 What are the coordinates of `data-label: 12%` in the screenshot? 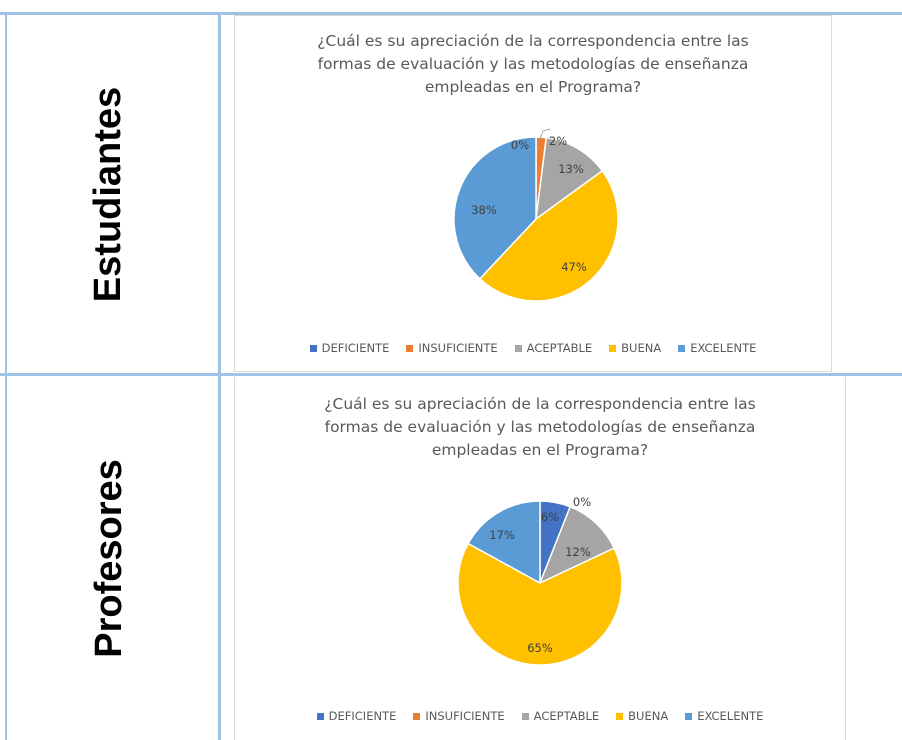 It's located at (578, 552).